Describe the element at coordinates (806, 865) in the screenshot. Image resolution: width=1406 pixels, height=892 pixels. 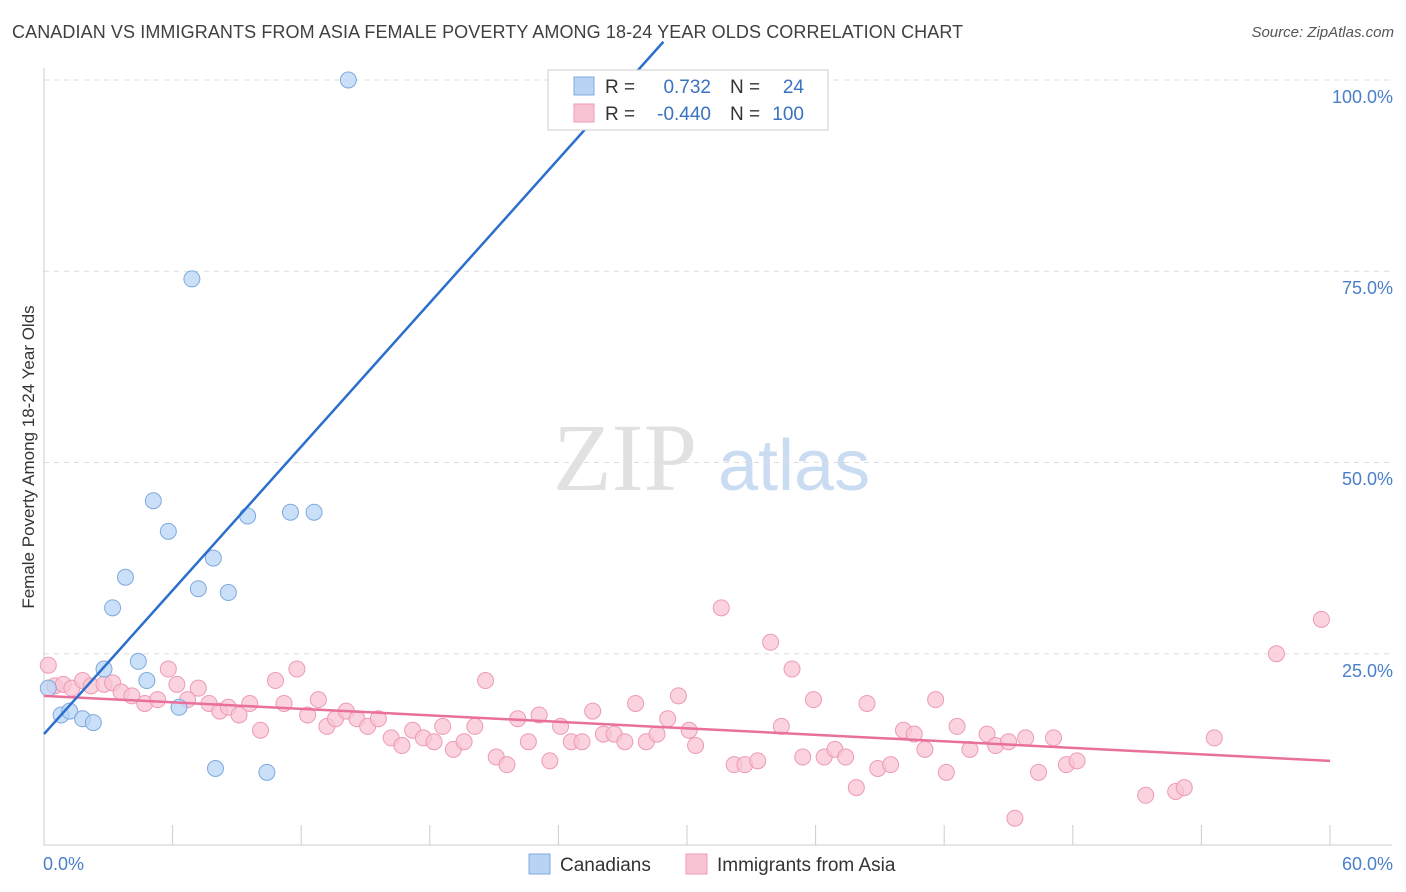
I see `bottom-legend-asia: Immigrants from Asia` at that location.